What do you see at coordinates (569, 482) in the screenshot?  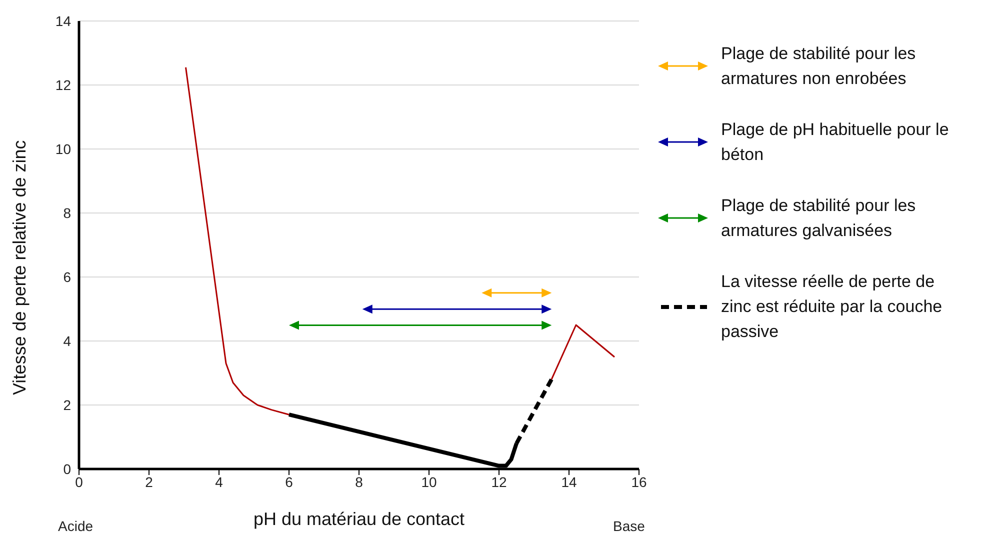 I see `x-tick-label: 14` at bounding box center [569, 482].